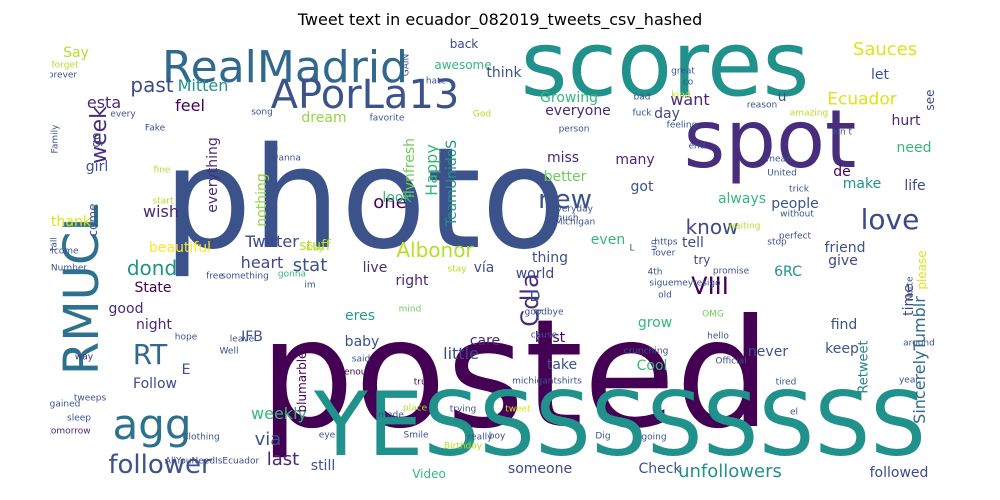  What do you see at coordinates (843, 261) in the screenshot?
I see `word-give: give` at bounding box center [843, 261].